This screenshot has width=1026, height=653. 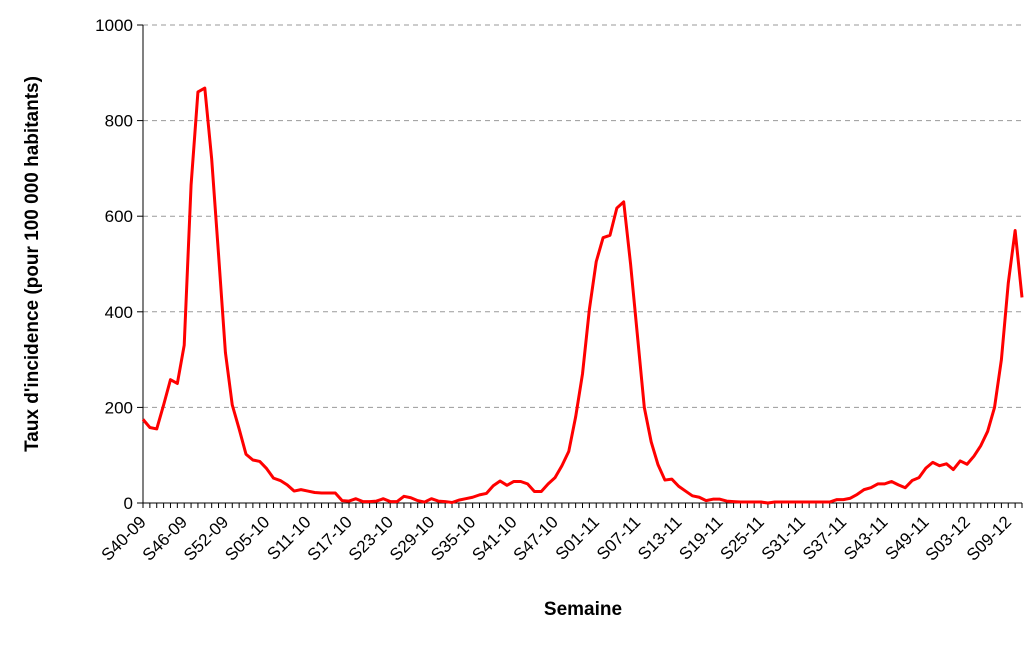 I want to click on x-tick-label: S05-10, so click(x=247, y=538).